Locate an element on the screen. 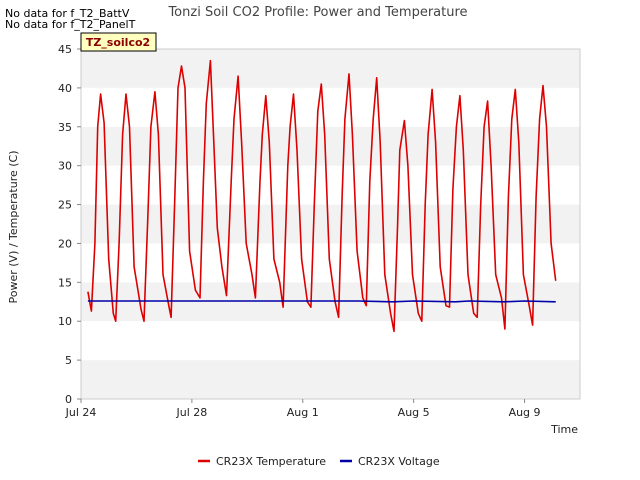 This screenshot has width=640, height=480. x-axis-label: Time is located at coordinates (564, 429).